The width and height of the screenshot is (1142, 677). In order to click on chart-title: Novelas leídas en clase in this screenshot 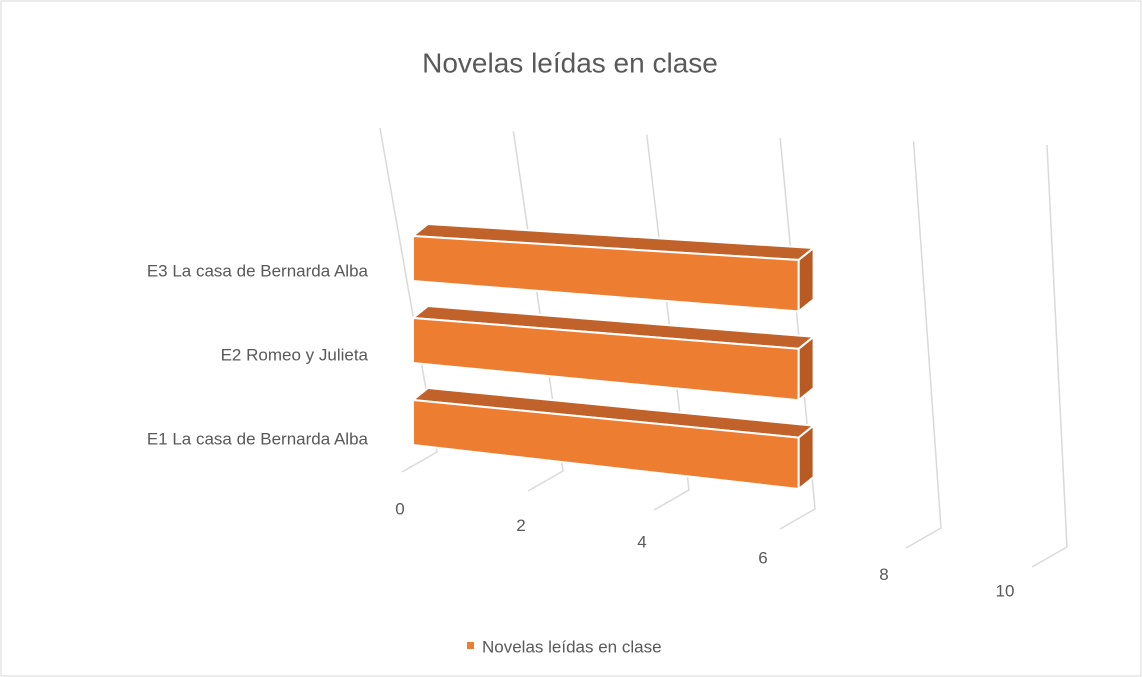, I will do `click(570, 62)`.